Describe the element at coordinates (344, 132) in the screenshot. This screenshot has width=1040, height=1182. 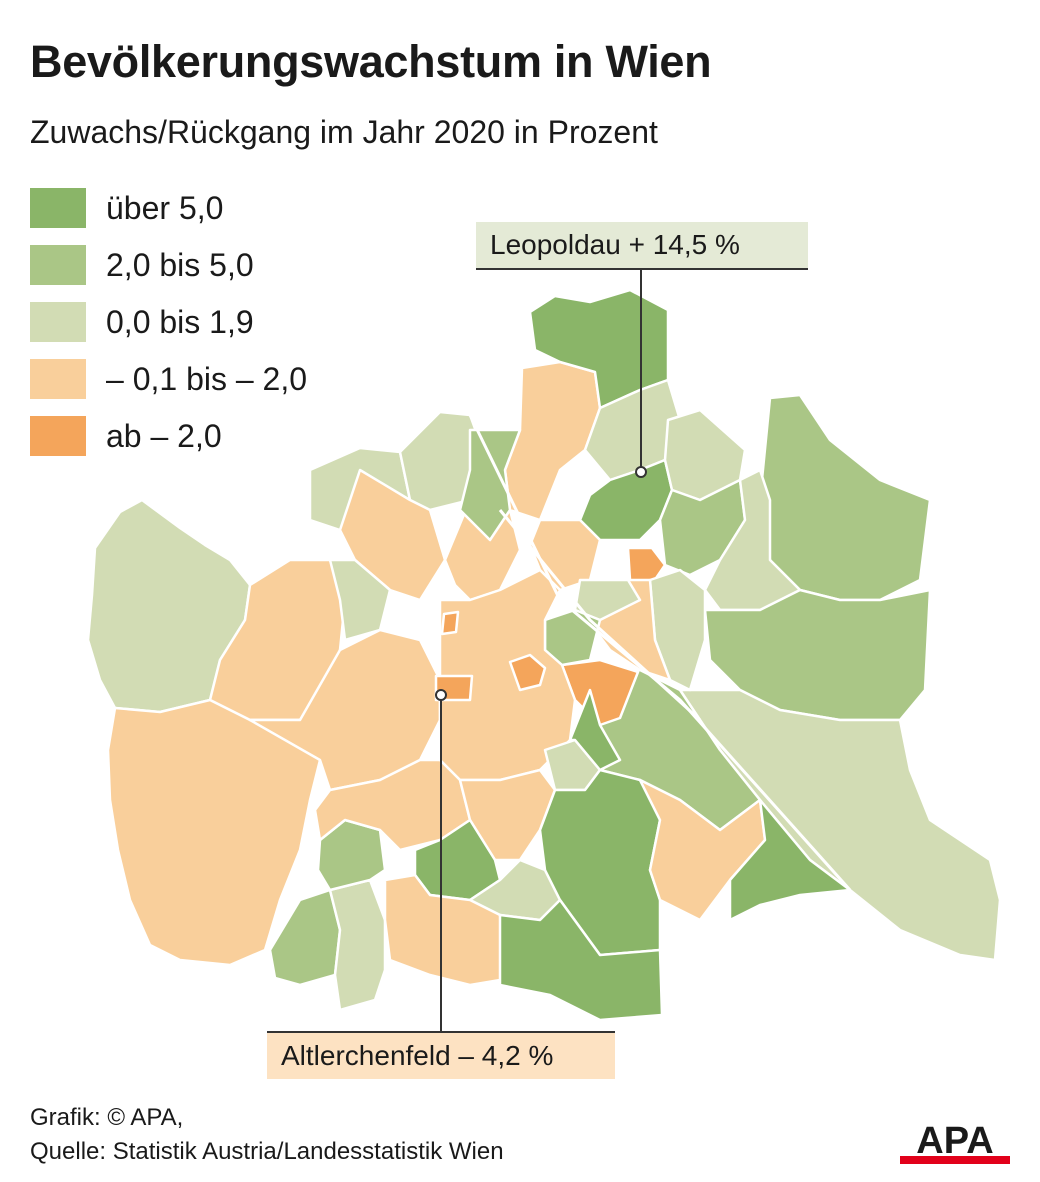
I see `page-subtitle: Zuwachs/Rückgang im Jahr 2020 in Prozent` at that location.